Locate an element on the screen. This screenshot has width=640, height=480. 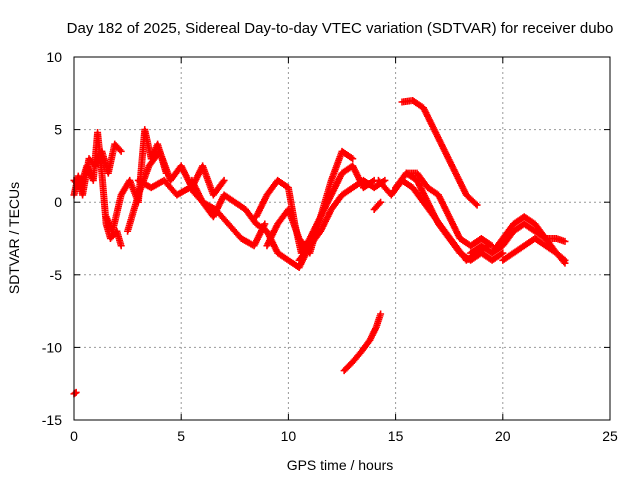
x-tick-label: 15 is located at coordinates (396, 436).